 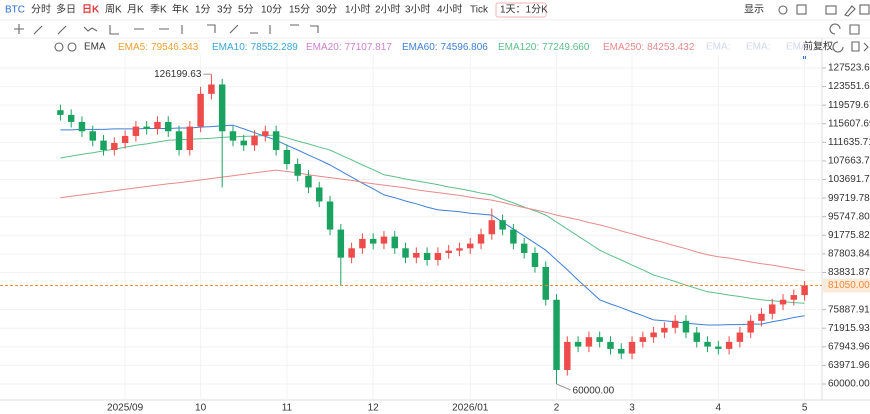 What do you see at coordinates (557, 408) in the screenshot?
I see `x-tick-label: 2` at bounding box center [557, 408].